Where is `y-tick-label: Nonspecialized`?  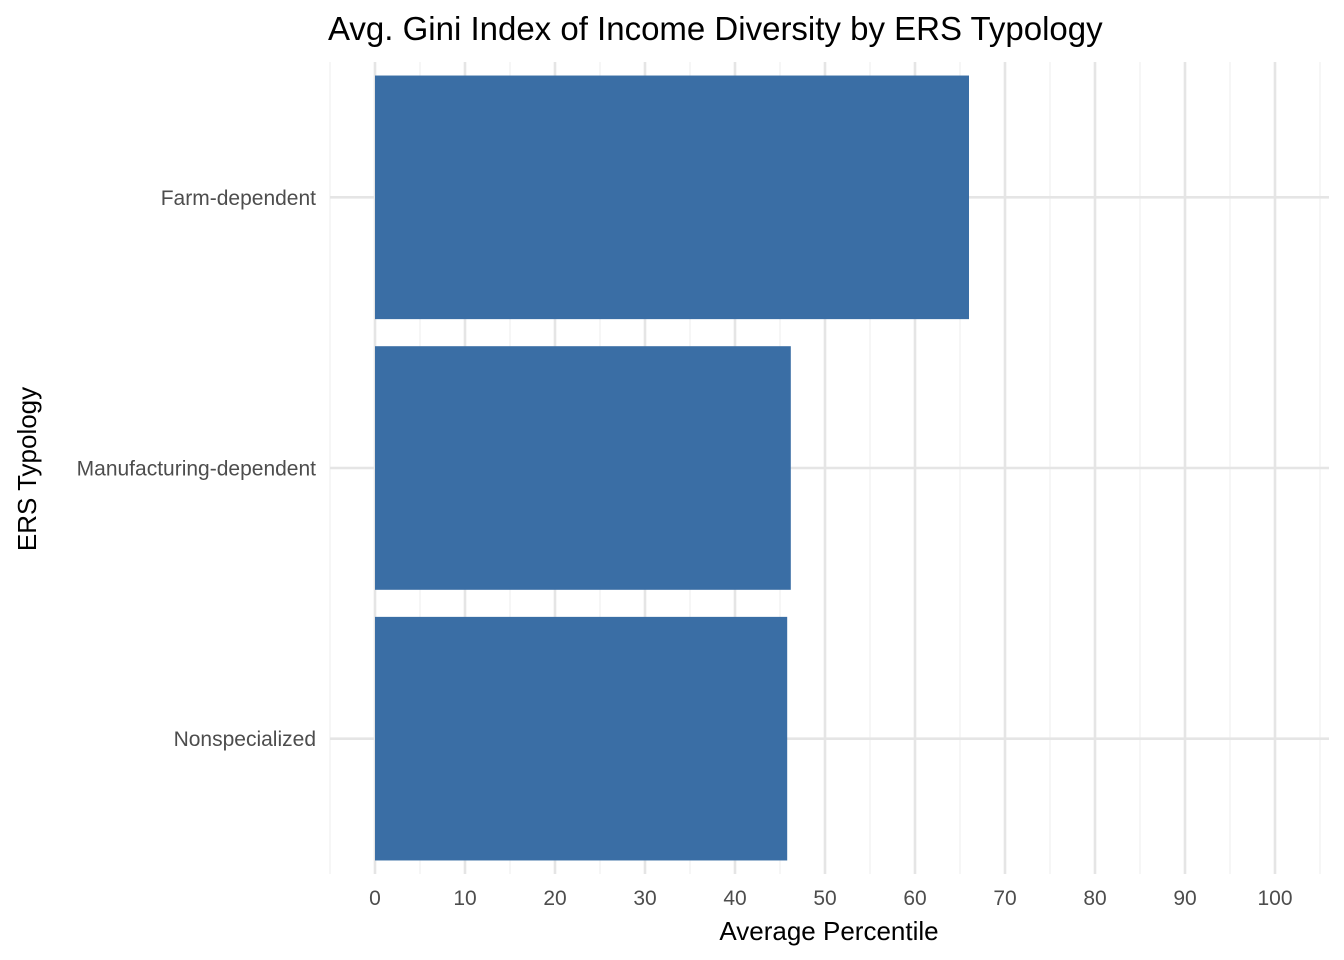
y-tick-label: Nonspecialized is located at coordinates (245, 739).